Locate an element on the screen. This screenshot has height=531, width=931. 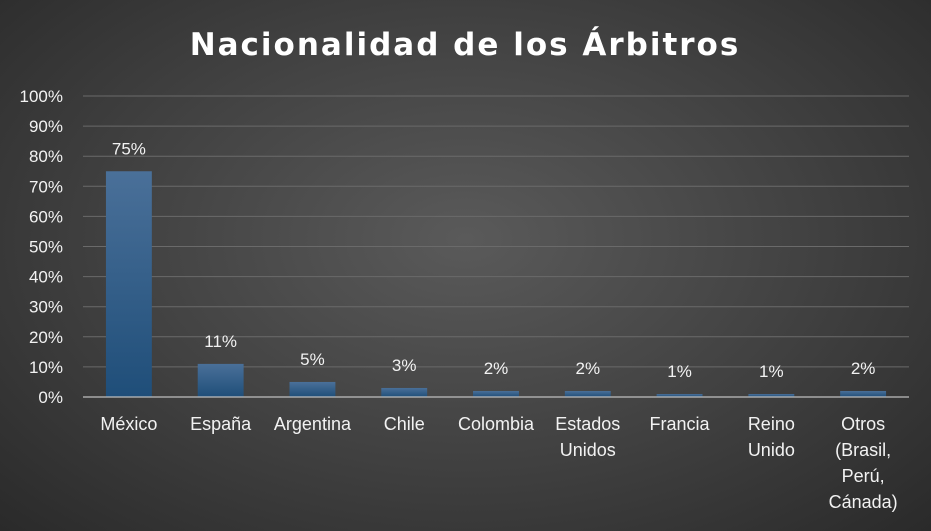
data-label: 75% is located at coordinates (129, 148).